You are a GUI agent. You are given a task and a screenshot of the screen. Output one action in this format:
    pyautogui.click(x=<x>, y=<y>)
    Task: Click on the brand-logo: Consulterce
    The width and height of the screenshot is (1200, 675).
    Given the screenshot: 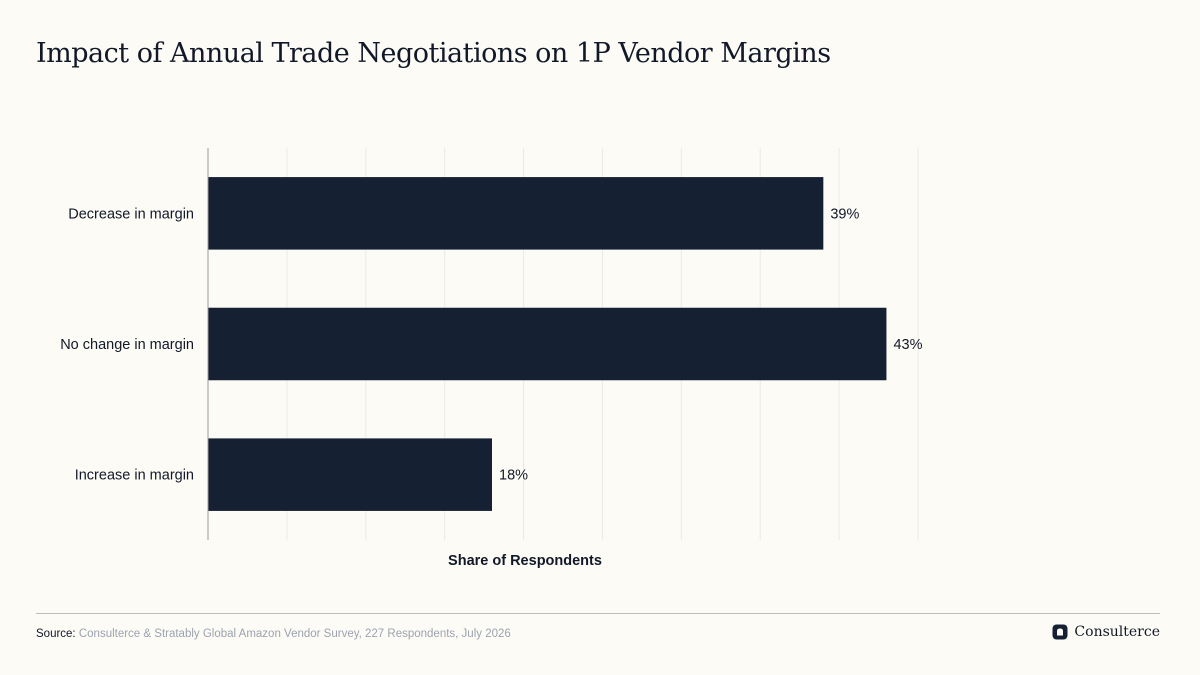 What is the action you would take?
    pyautogui.click(x=1106, y=632)
    